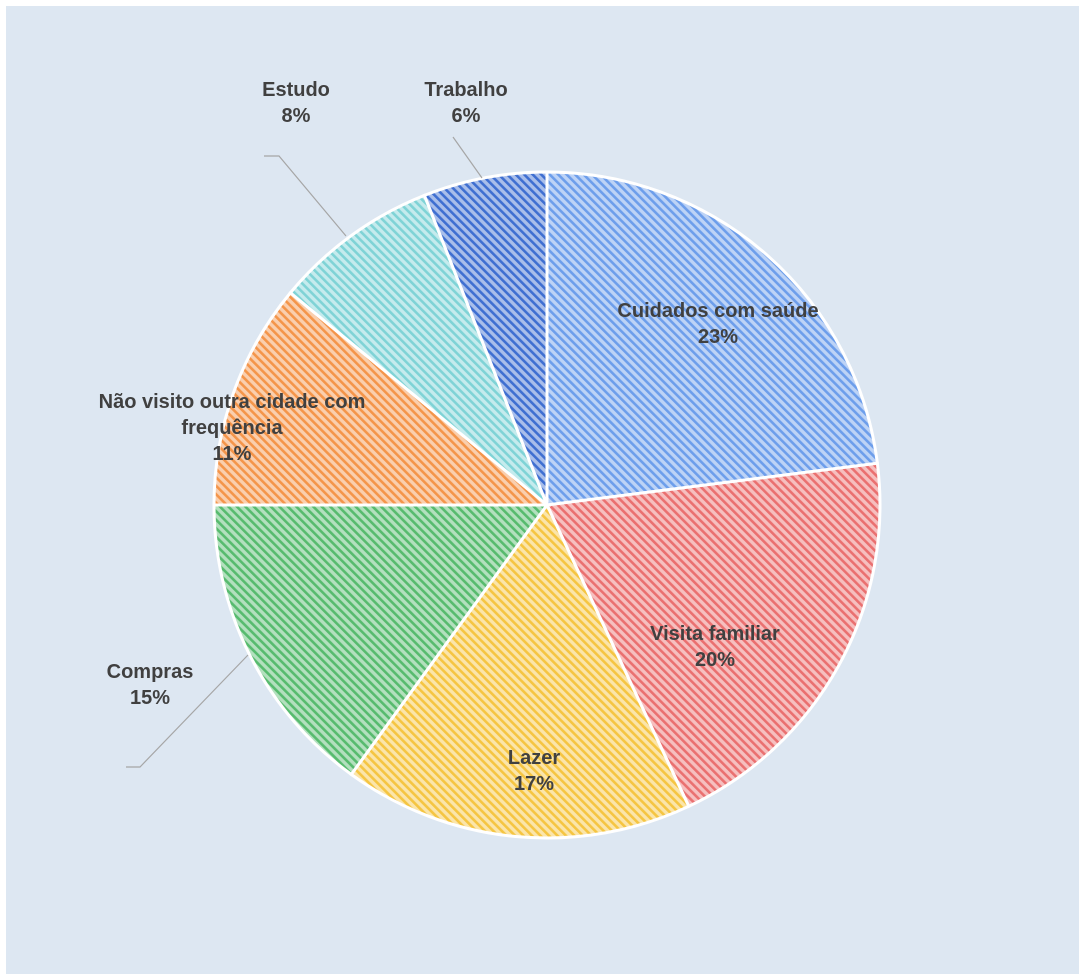 This screenshot has height=980, width=1083. I want to click on leader-line-estudo, so click(305, 196).